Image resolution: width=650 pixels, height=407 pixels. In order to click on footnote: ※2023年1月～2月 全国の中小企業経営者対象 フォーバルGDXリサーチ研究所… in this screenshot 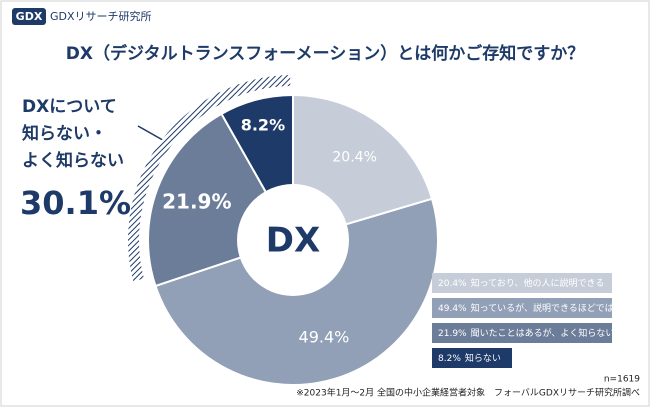, I will do `click(468, 393)`.